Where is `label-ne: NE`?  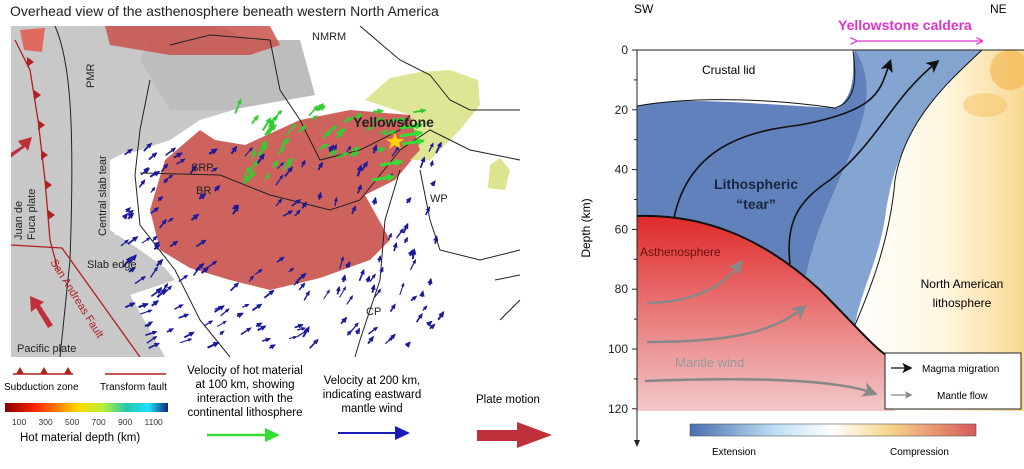 label-ne: NE is located at coordinates (998, 9).